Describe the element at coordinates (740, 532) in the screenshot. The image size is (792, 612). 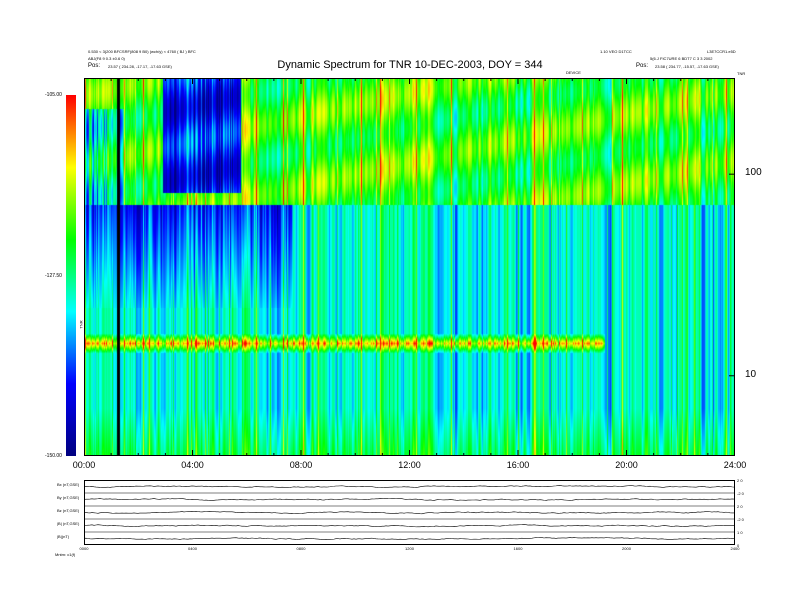
I see `mag-right-tick-label: 1 0` at that location.